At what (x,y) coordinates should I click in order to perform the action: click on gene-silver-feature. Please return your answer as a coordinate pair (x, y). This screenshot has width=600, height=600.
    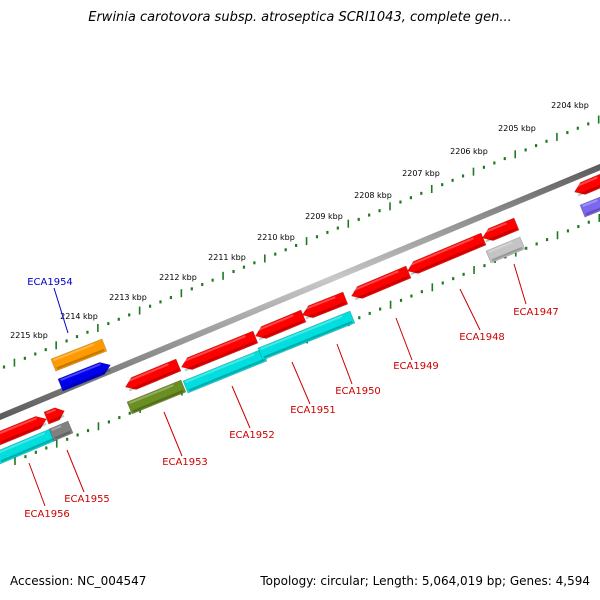
    Looking at the image, I should click on (505, 250).